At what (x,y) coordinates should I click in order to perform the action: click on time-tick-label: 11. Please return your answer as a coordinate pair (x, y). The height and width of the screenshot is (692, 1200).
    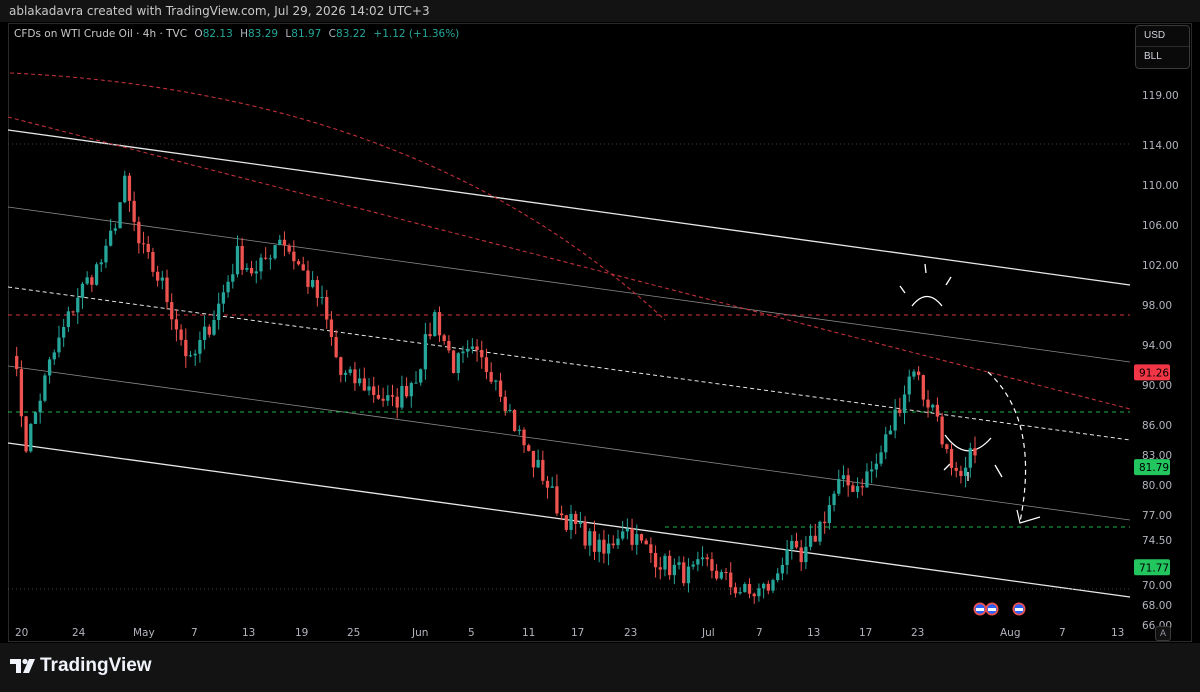
    Looking at the image, I should click on (528, 633).